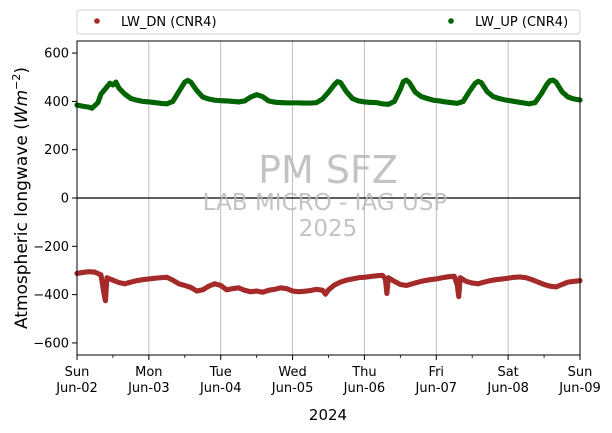 The image size is (612, 433). Describe the element at coordinates (76, 388) in the screenshot. I see `x-tick-date: Jun-02` at that location.